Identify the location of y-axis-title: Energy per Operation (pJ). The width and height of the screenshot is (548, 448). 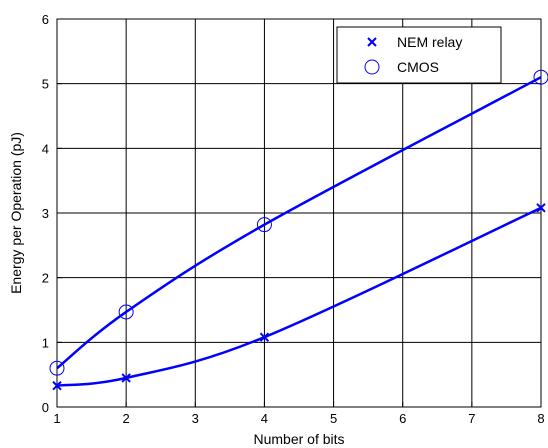
(16, 213).